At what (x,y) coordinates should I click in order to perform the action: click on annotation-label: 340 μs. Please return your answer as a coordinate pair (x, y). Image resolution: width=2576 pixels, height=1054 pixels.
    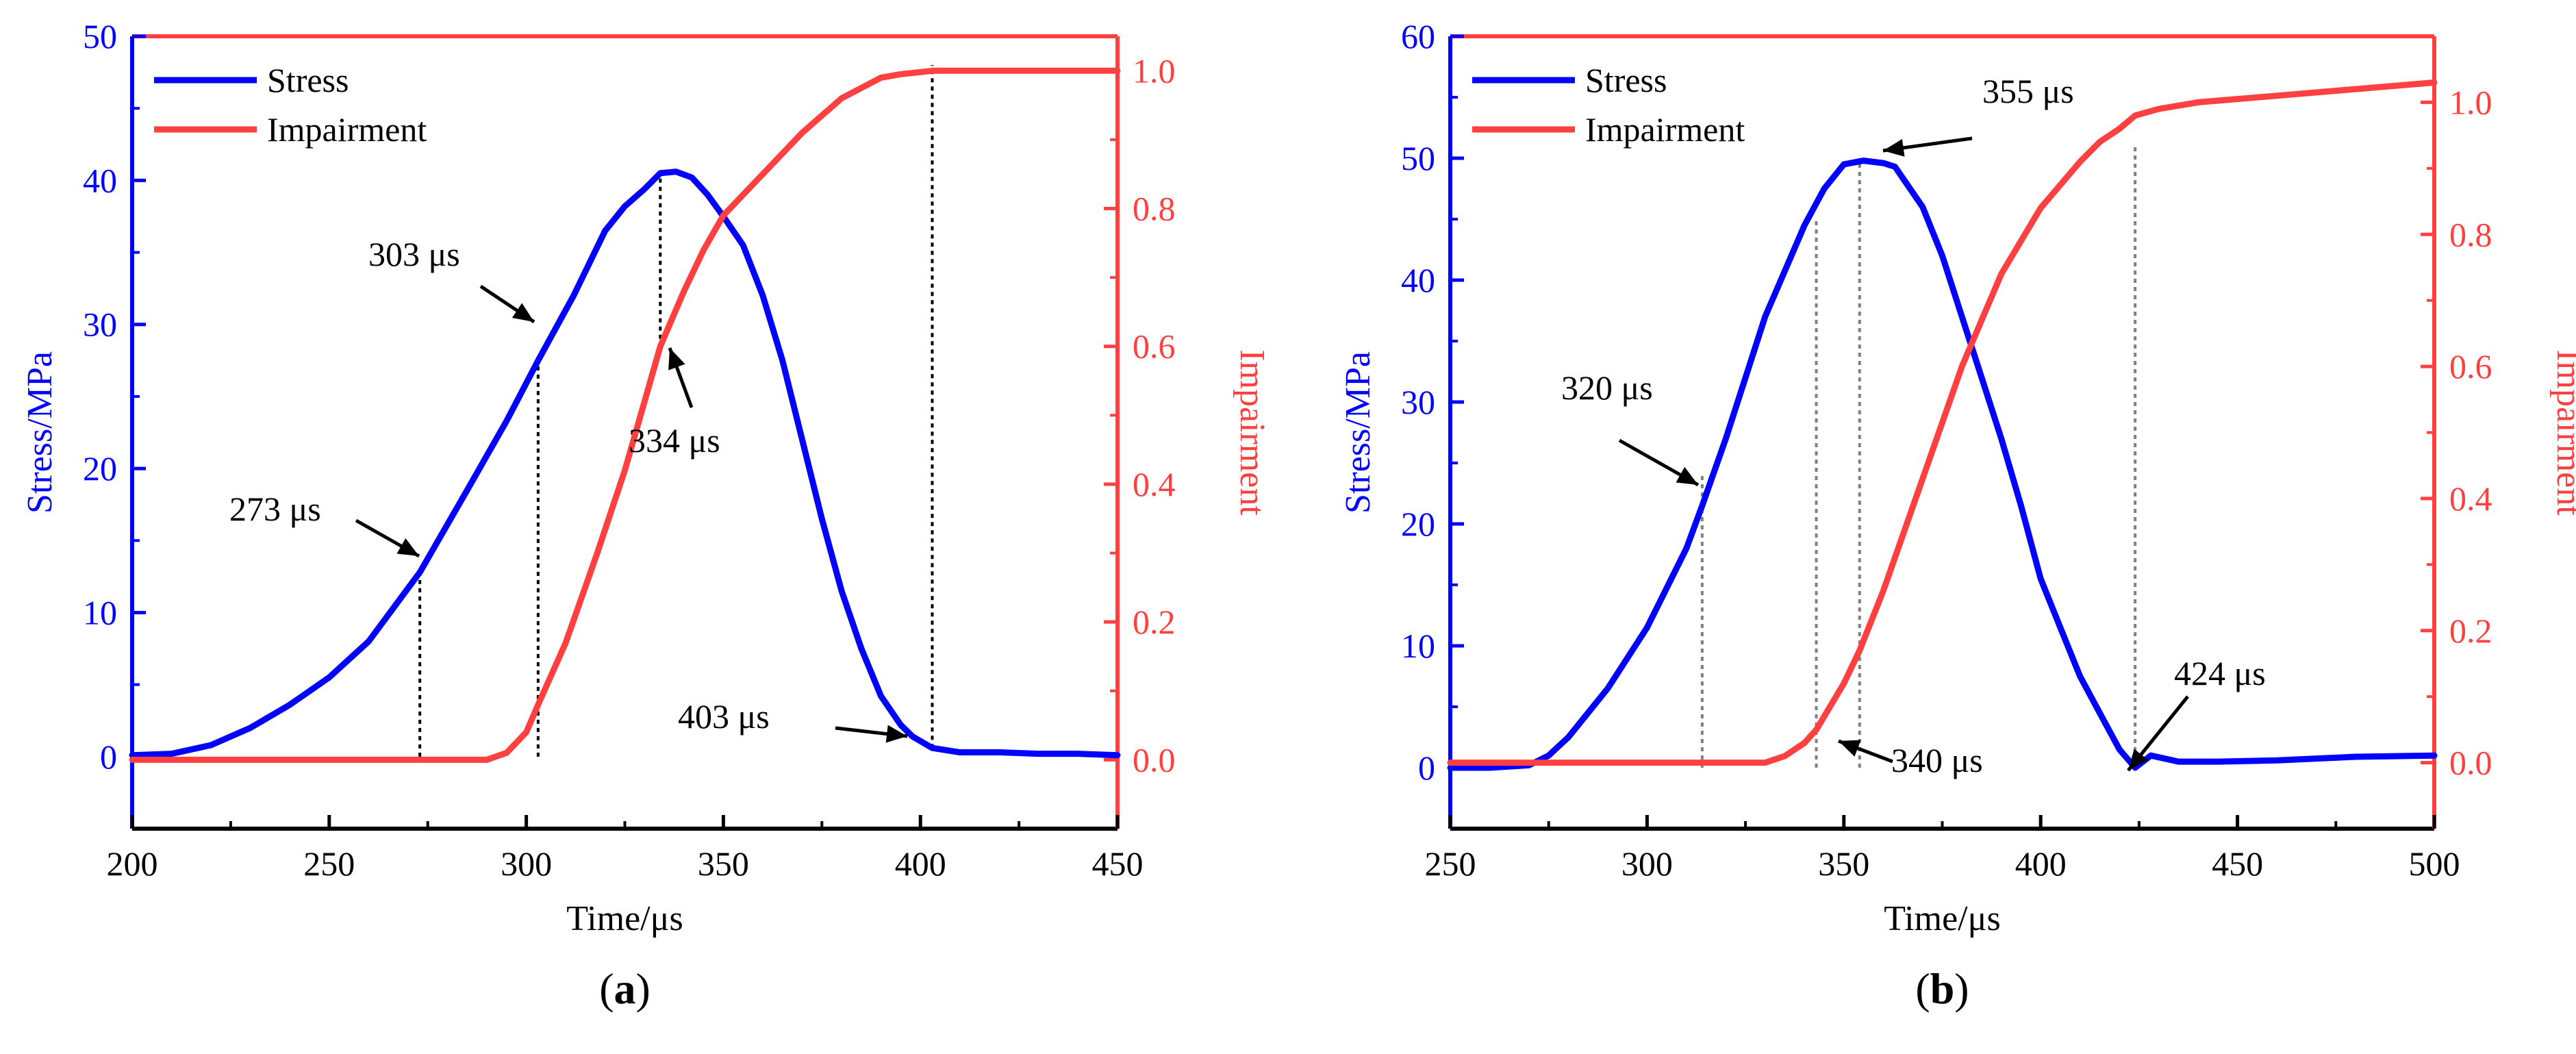
    Looking at the image, I should click on (1937, 760).